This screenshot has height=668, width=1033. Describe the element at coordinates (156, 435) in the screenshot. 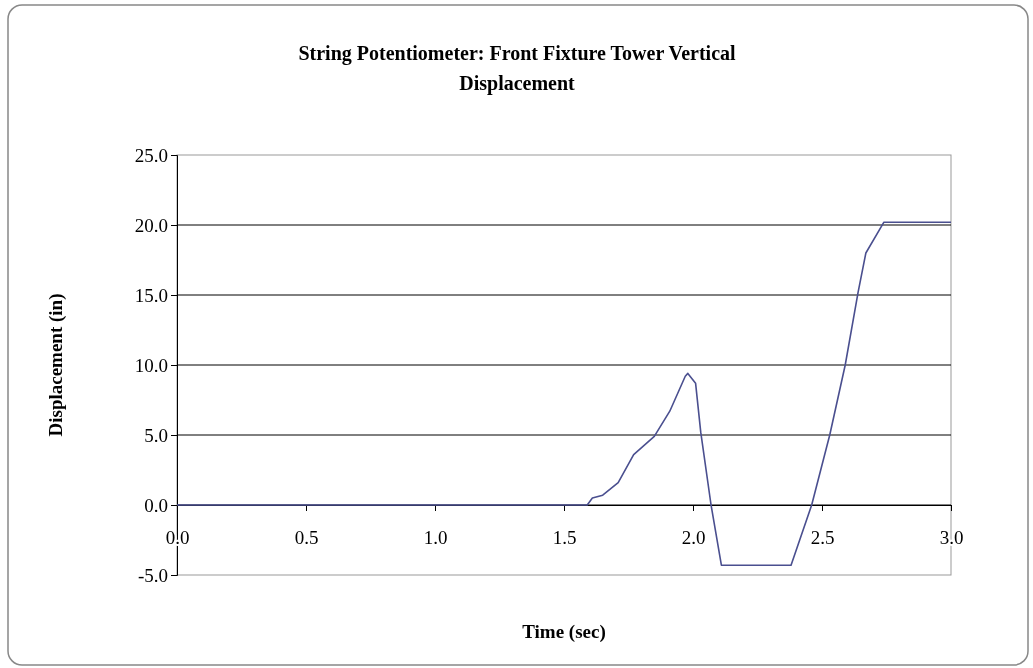

I see `y-tick-label: 5.0` at that location.